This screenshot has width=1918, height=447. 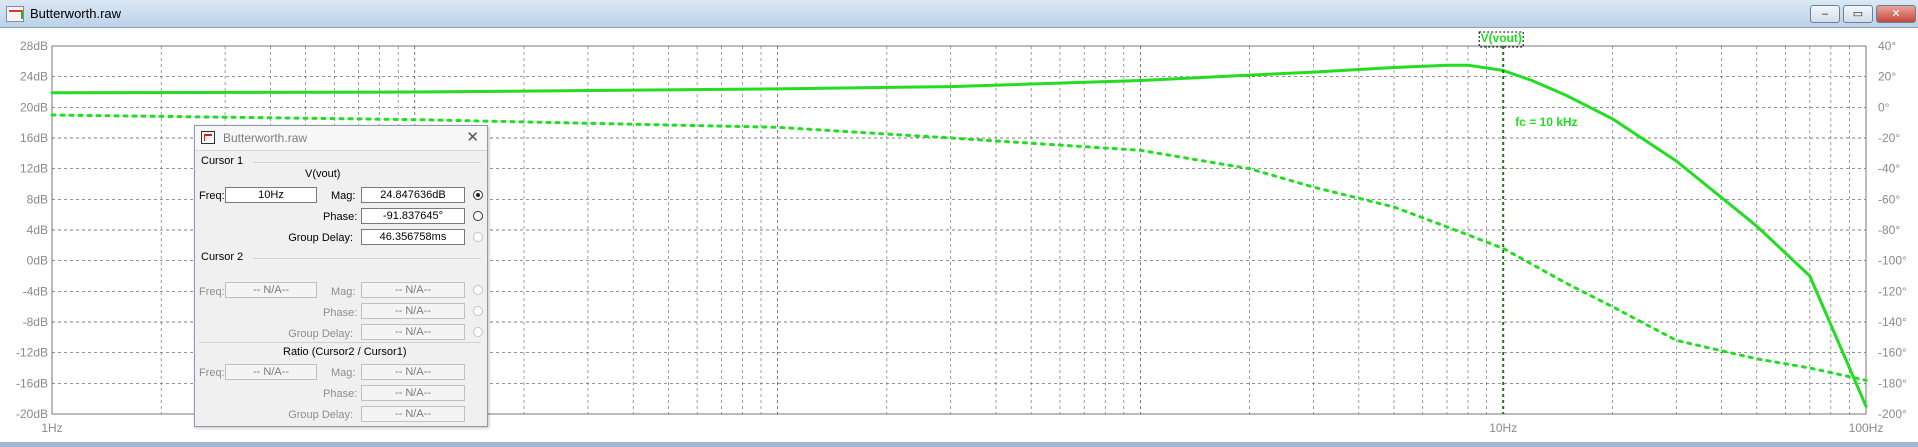 I want to click on left-axis-tick-label: 8dB, so click(x=37, y=199).